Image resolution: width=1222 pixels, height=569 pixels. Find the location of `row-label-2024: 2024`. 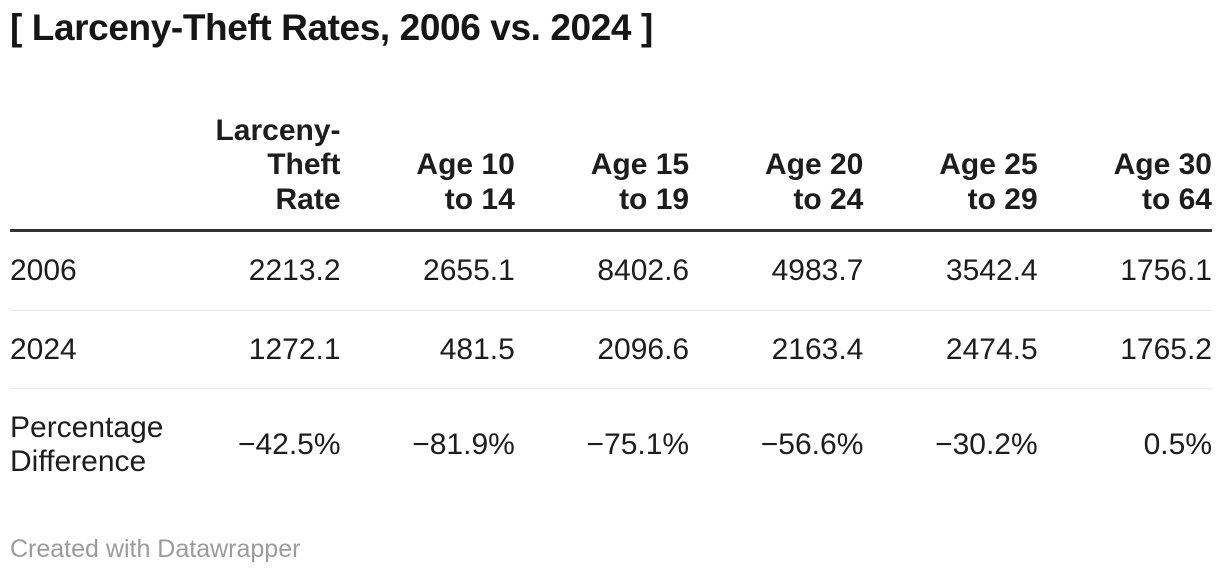

row-label-2024: 2024 is located at coordinates (43, 349).